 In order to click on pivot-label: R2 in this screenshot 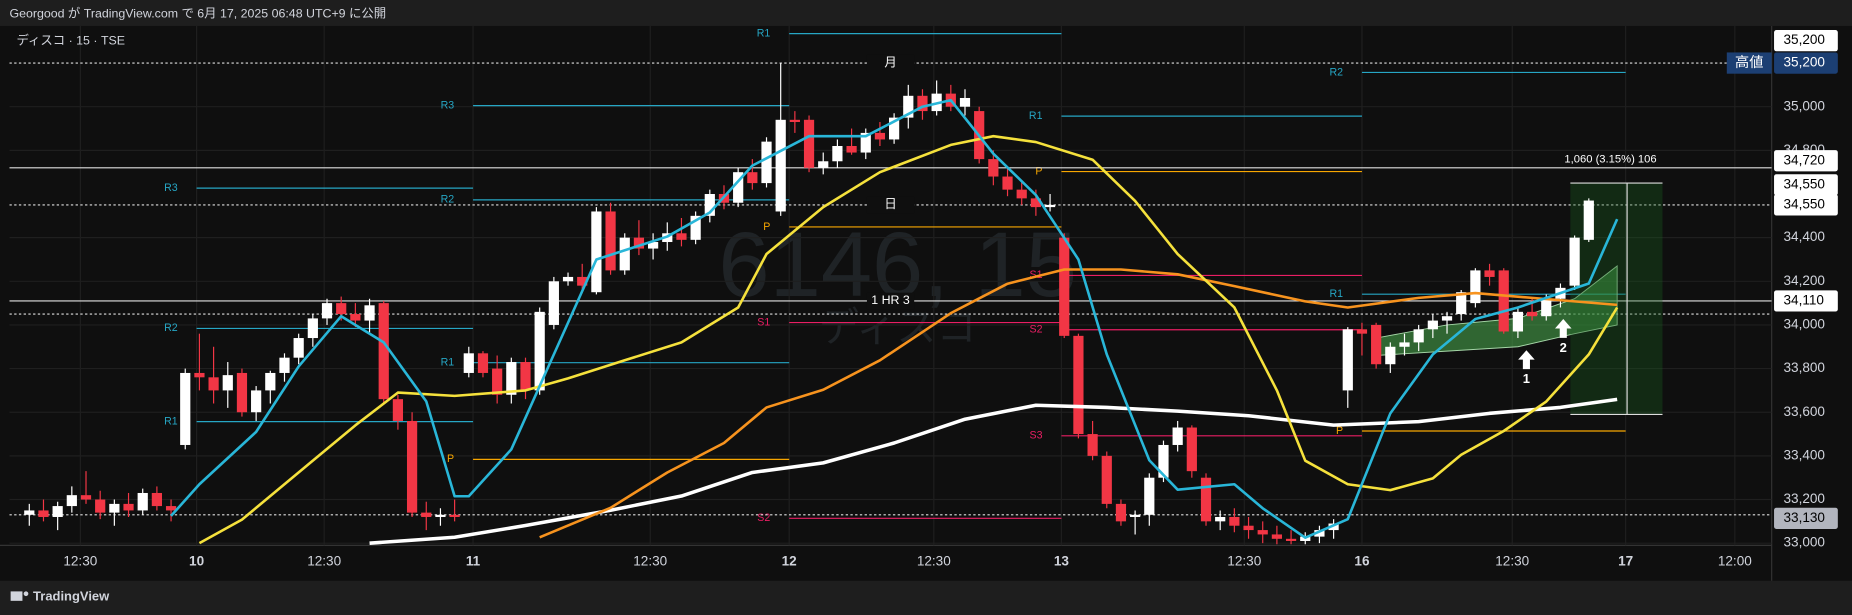, I will do `click(171, 328)`.